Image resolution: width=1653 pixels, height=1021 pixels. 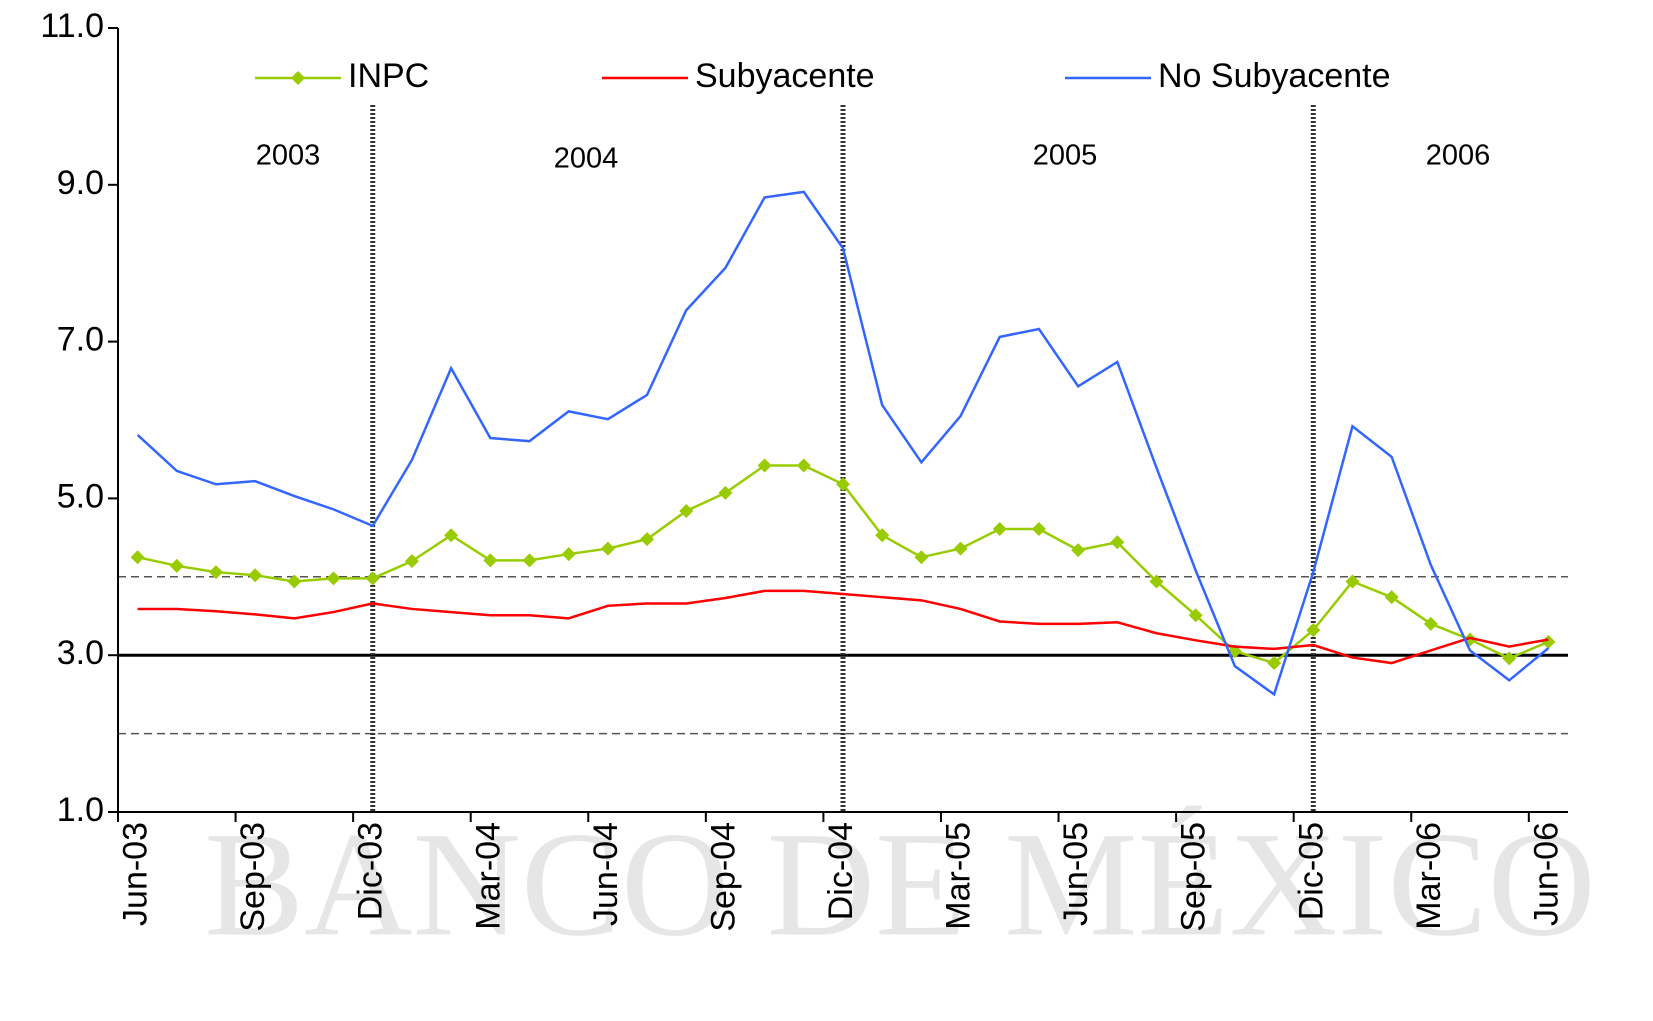 I want to click on y-tick-label: 7.0, so click(x=80, y=340).